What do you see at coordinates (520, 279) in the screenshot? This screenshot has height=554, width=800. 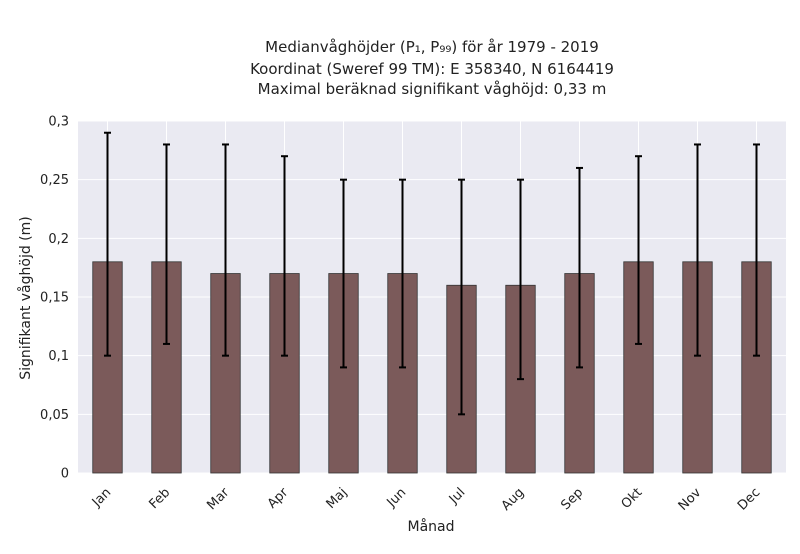 I see `error-bar-aug` at bounding box center [520, 279].